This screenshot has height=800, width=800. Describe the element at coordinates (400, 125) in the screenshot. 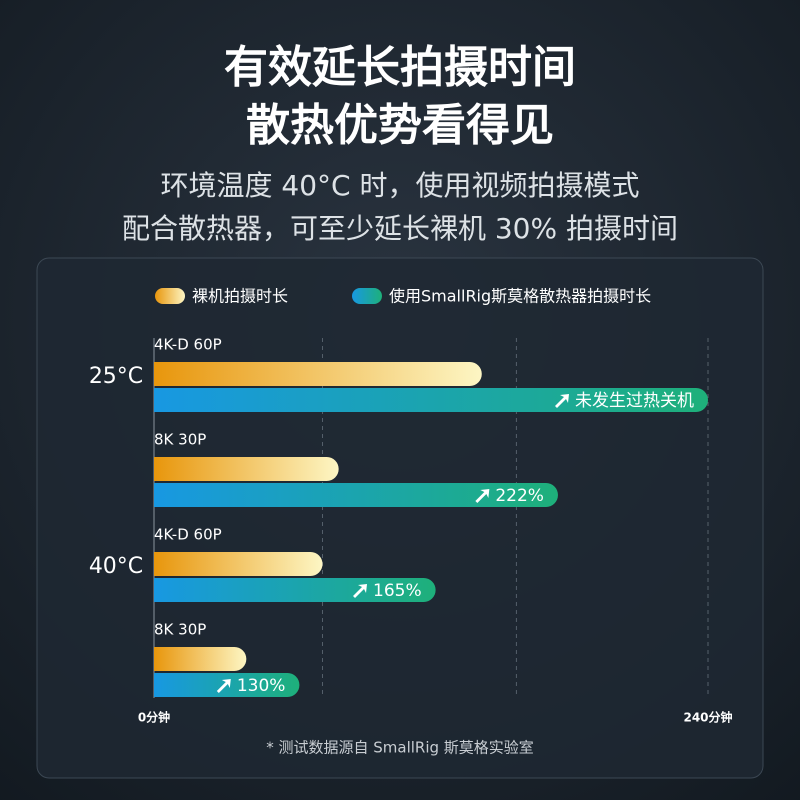

I see `title: 散热优势看得见` at that location.